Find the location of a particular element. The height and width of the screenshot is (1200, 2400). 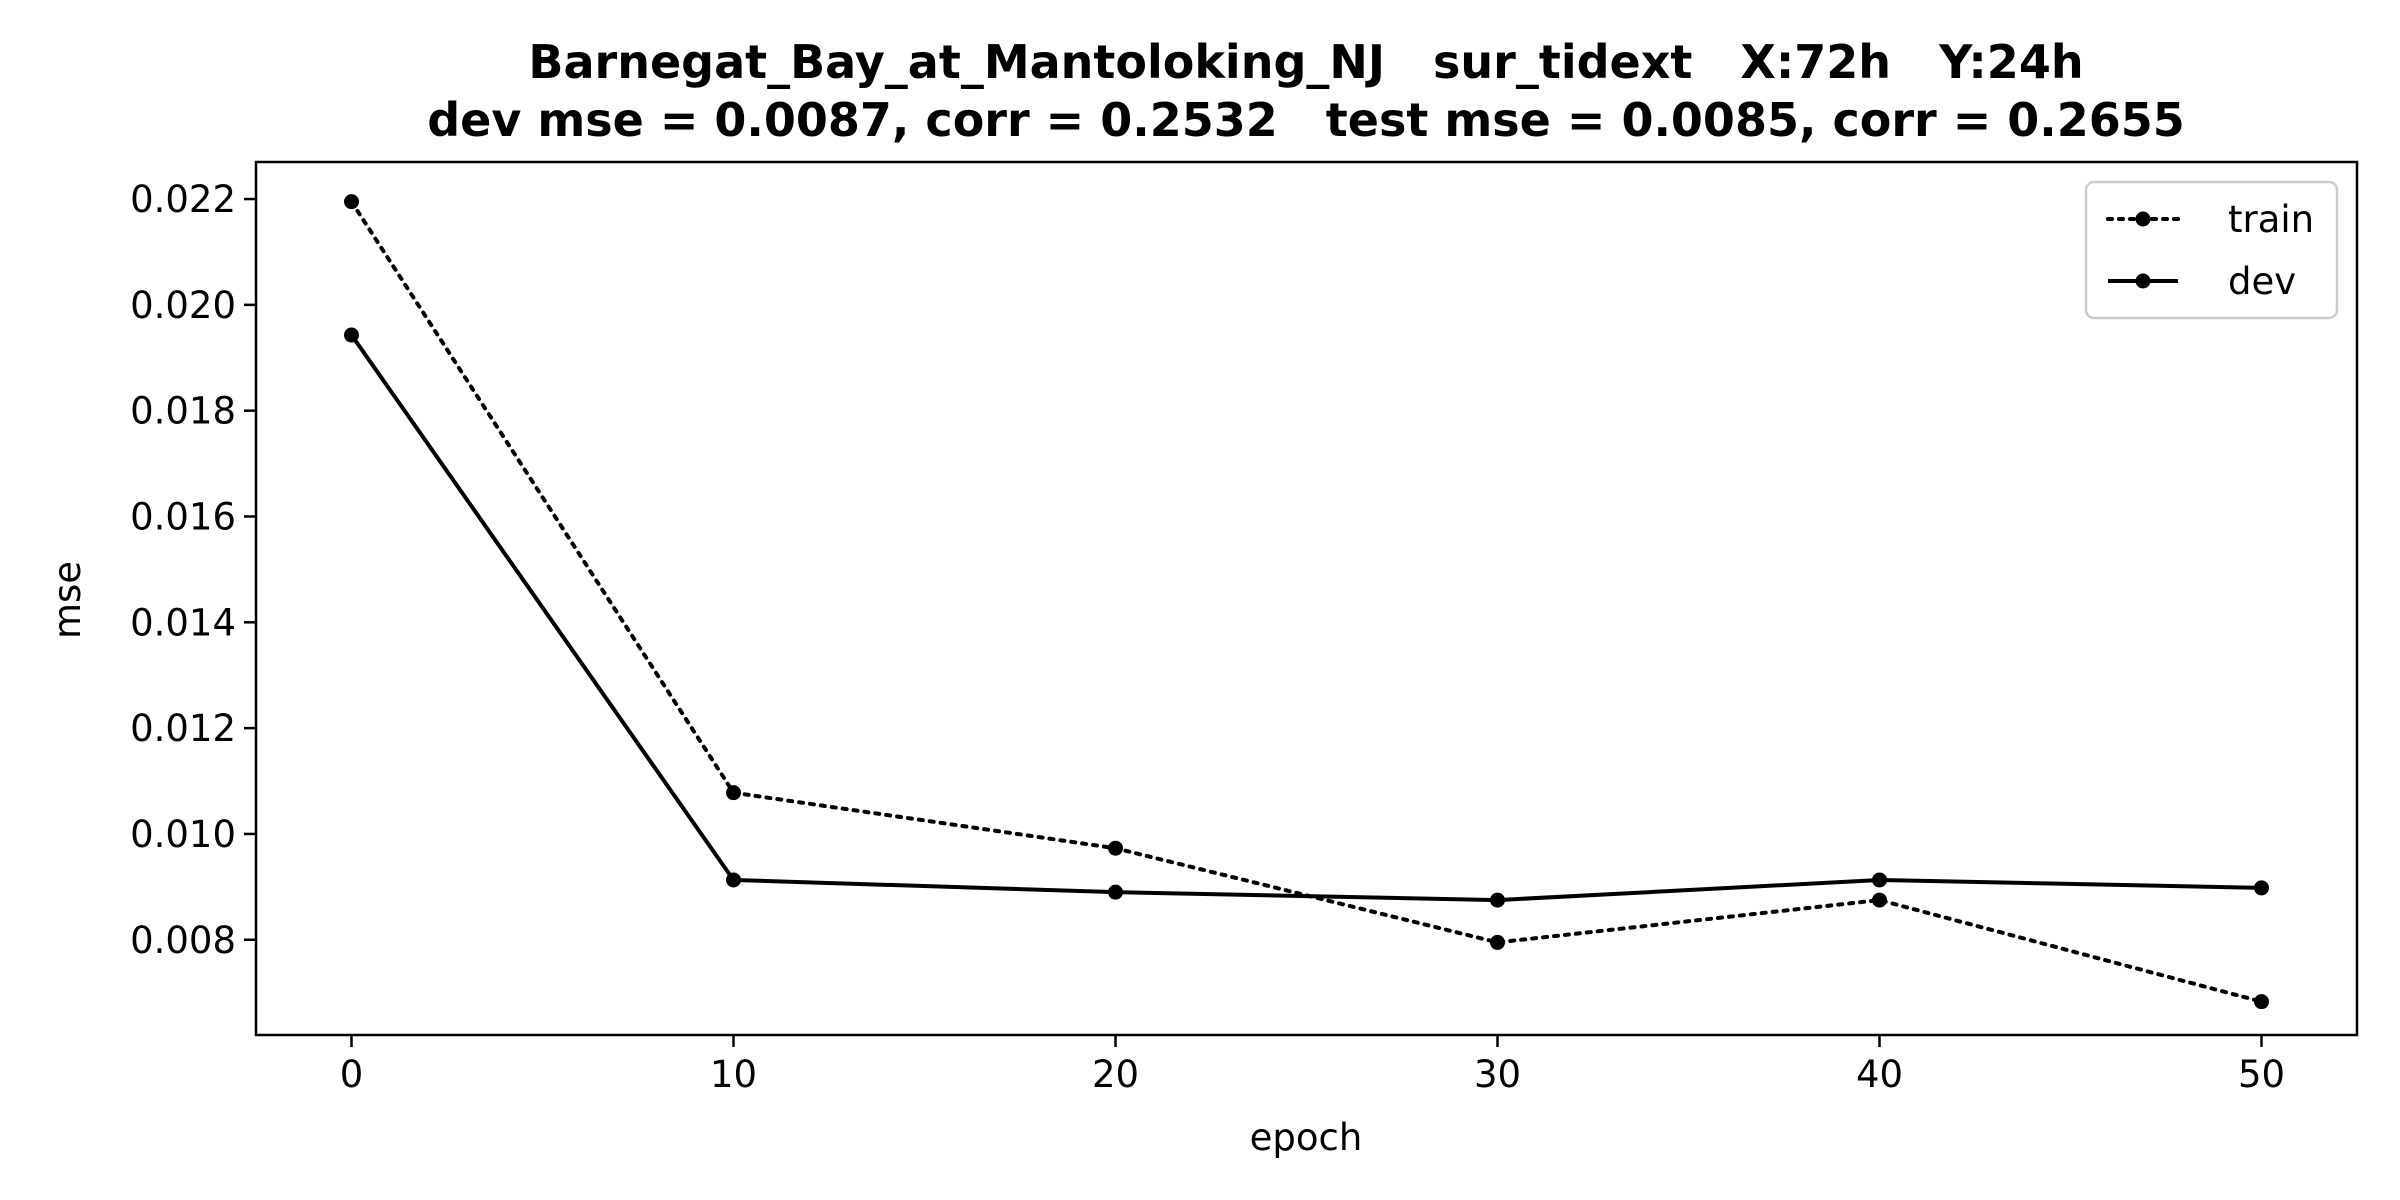

x-tick-label: 40 is located at coordinates (1879, 1074).